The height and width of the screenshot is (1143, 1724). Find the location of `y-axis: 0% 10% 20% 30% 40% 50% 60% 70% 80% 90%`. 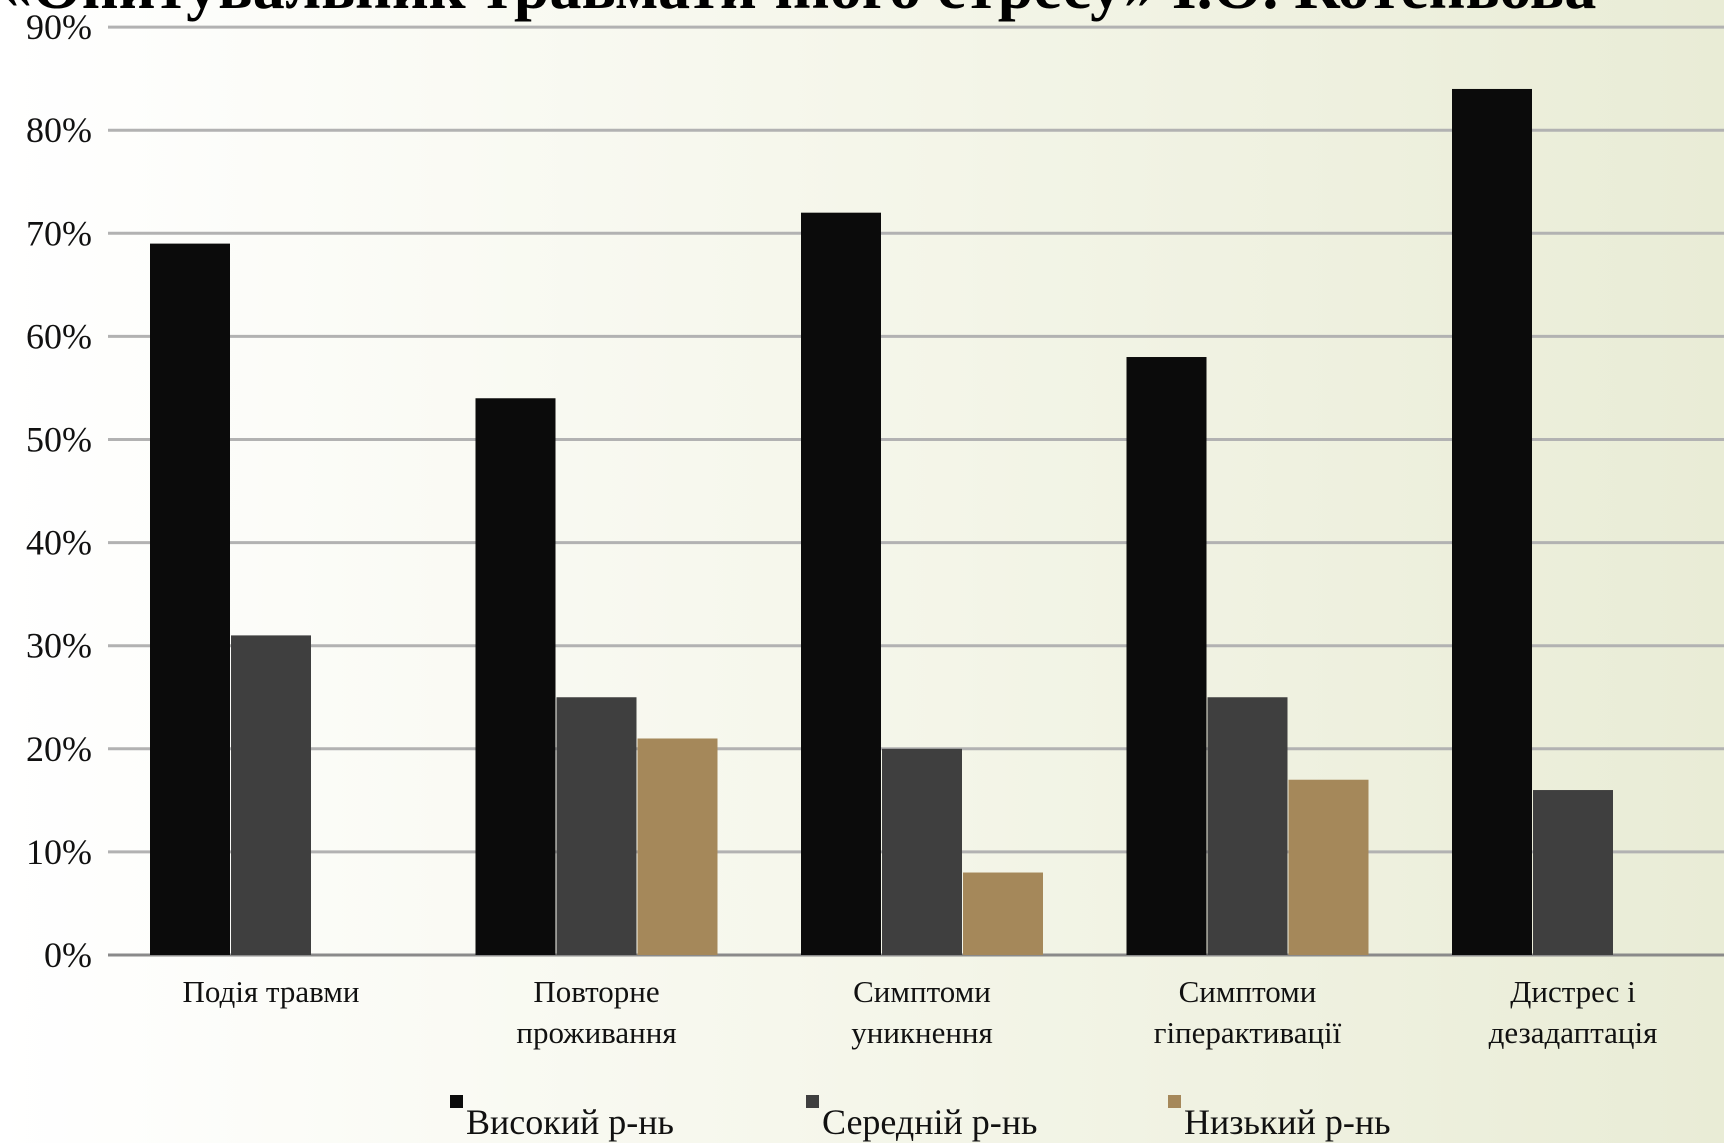

y-axis: 0% 10% 20% 30% 40% 50% 60% 70% 80% 90% is located at coordinates (59, 491).